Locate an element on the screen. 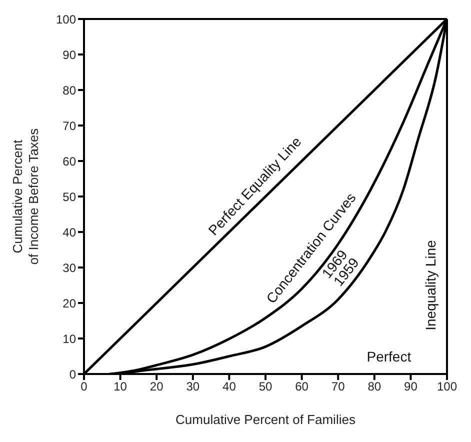 The image size is (471, 442). y-tick-label: 0 is located at coordinates (72, 374).